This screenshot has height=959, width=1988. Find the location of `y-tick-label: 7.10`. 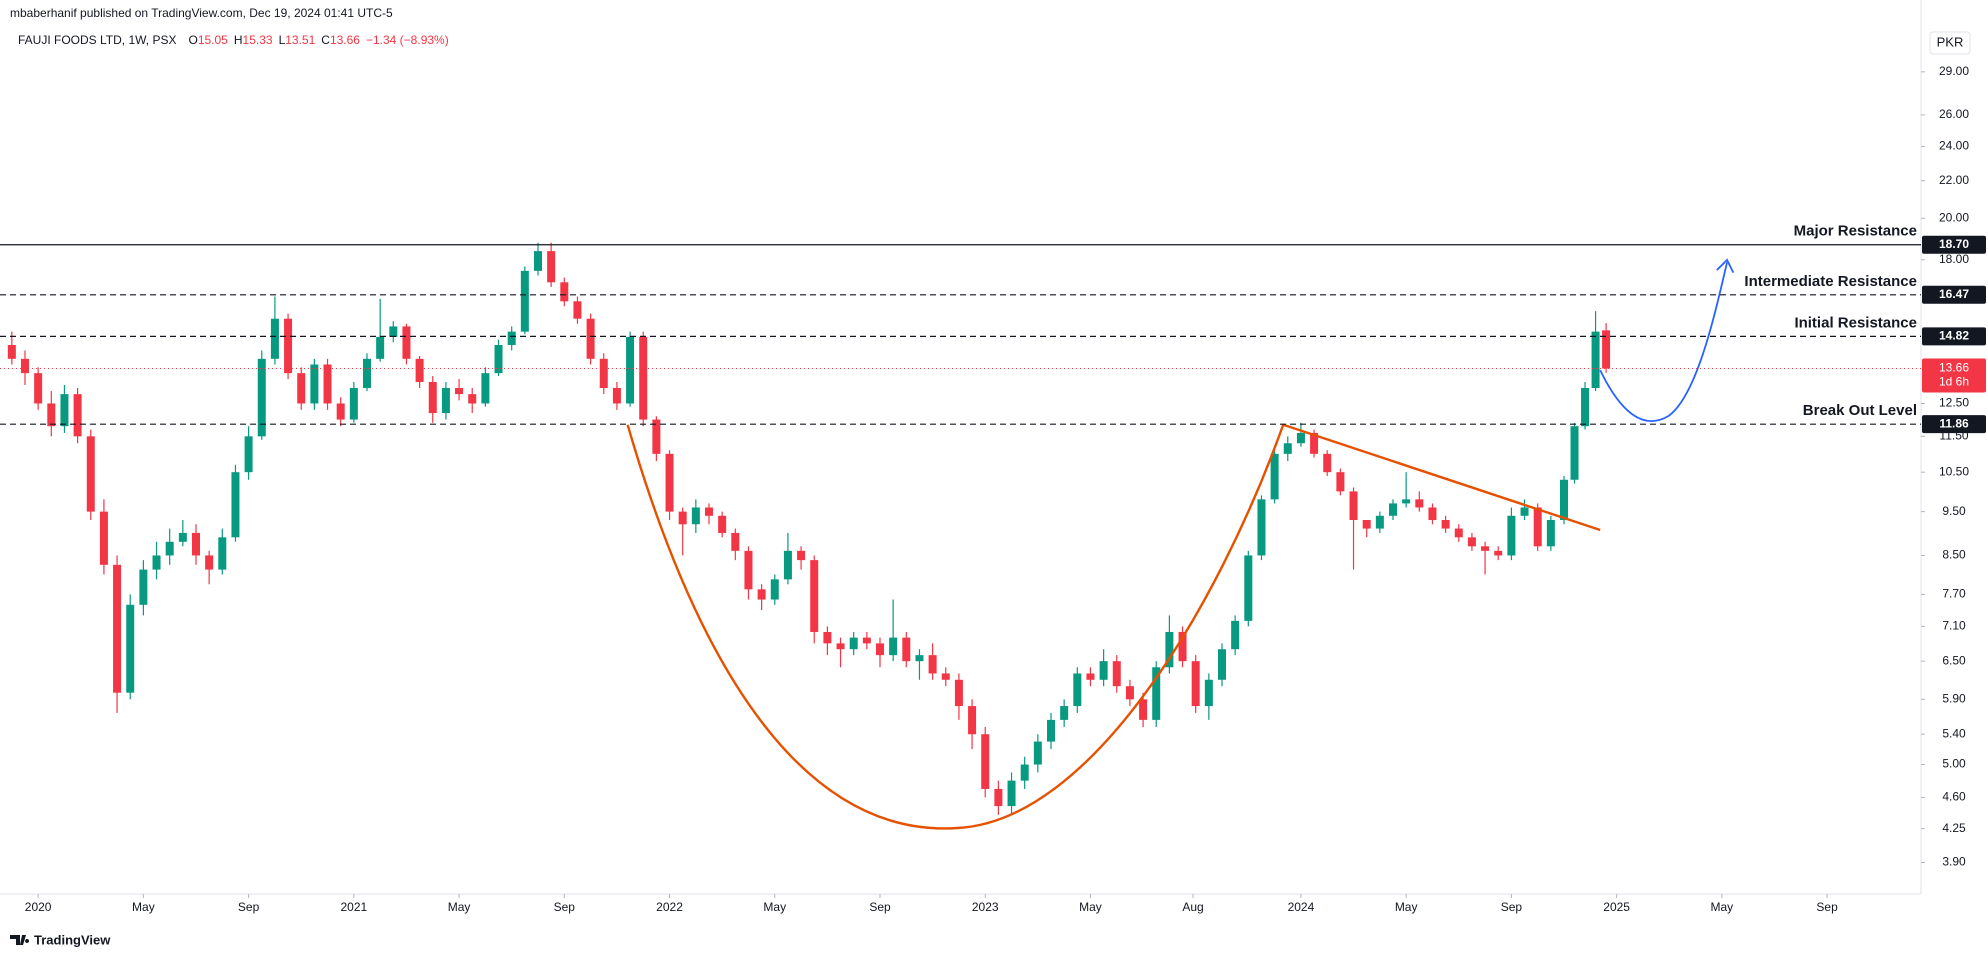

y-tick-label: 7.10 is located at coordinates (1954, 626).